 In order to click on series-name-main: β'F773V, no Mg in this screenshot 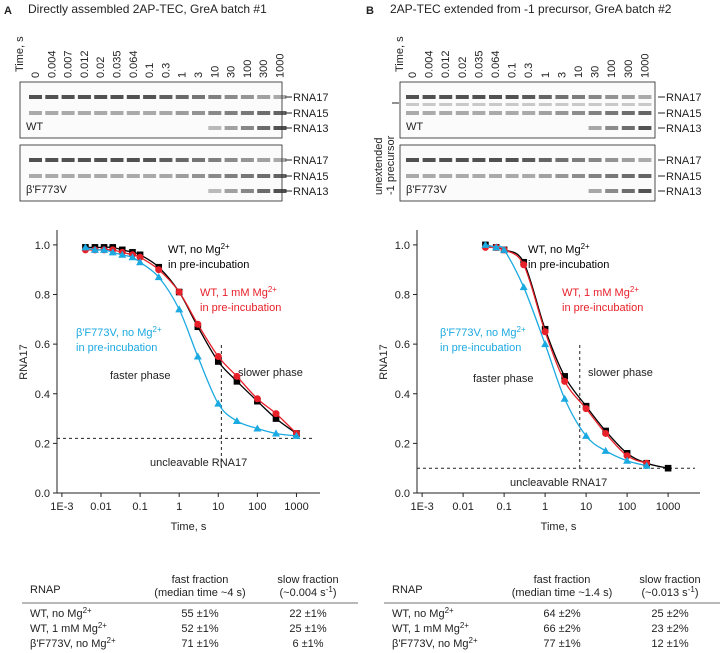, I will do `click(478, 333)`.